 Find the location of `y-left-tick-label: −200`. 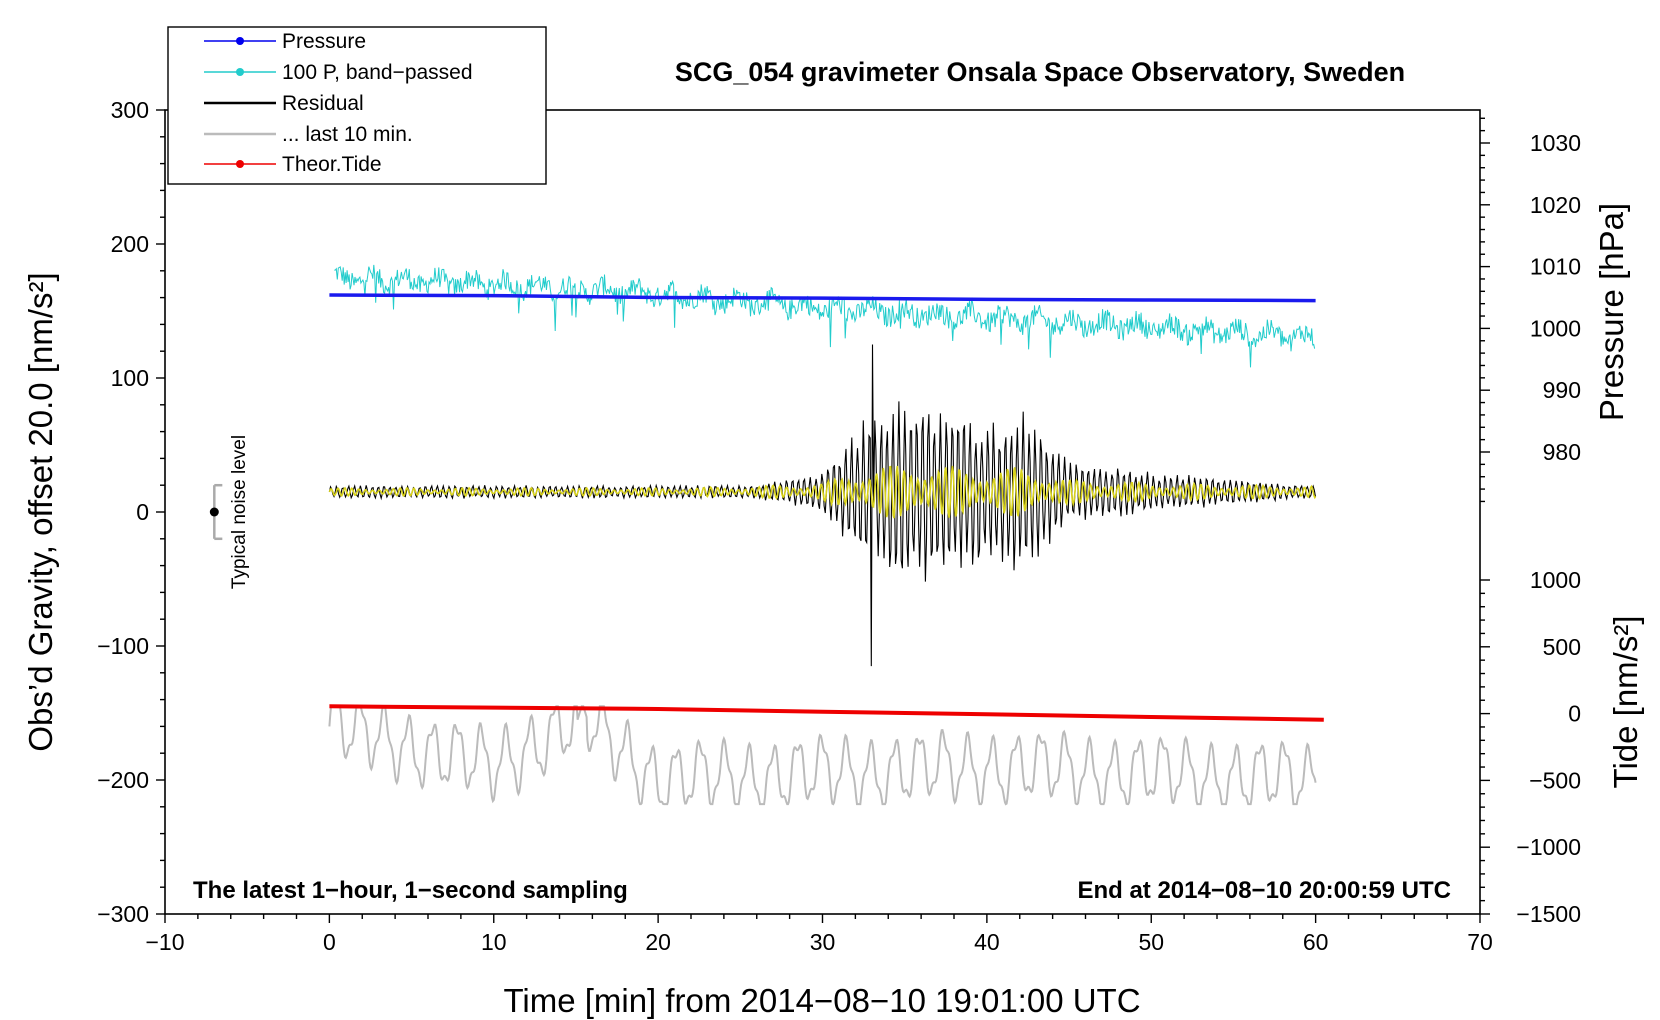

y-left-tick-label: −200 is located at coordinates (123, 780).